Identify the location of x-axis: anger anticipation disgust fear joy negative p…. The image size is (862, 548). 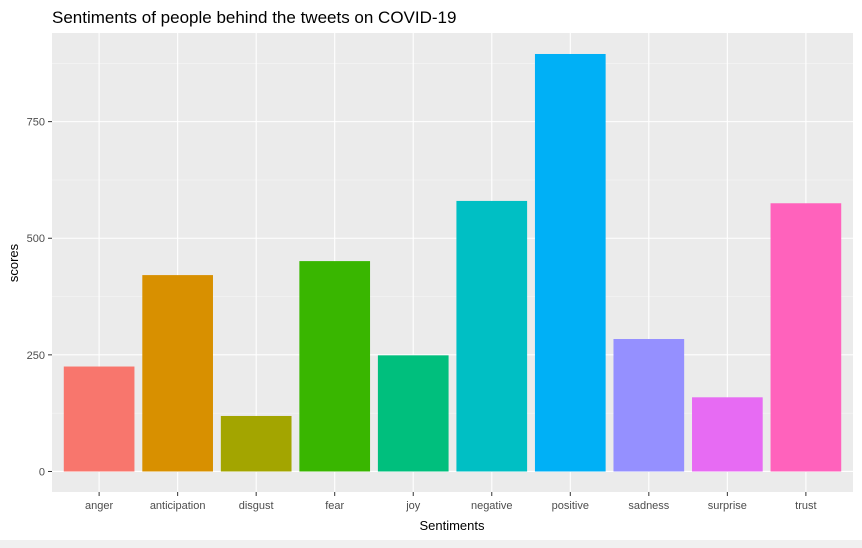
(451, 502).